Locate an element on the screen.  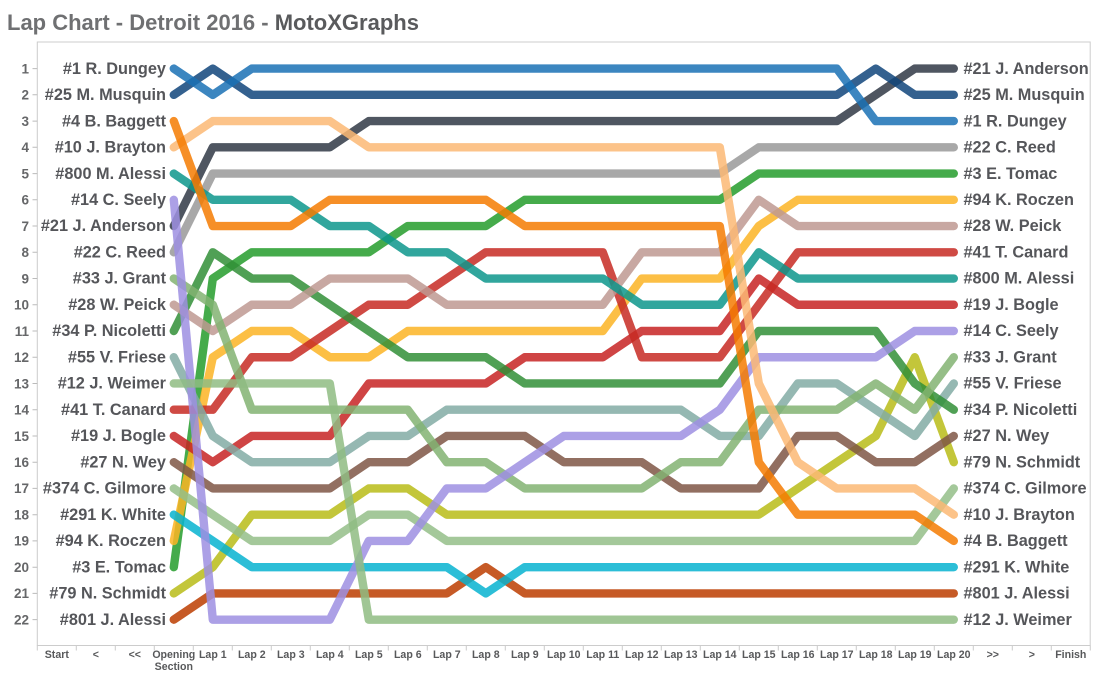
svg-text: Lap 7 is located at coordinates (447, 655).